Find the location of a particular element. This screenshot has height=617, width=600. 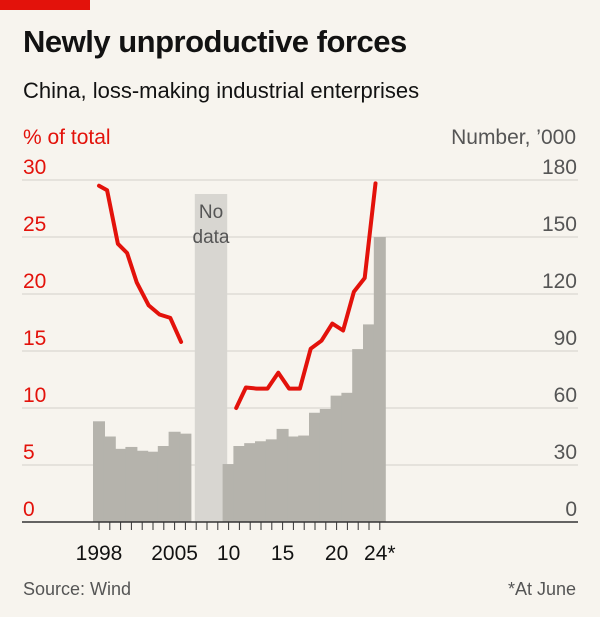

right-tick-label: 150 is located at coordinates (559, 224).